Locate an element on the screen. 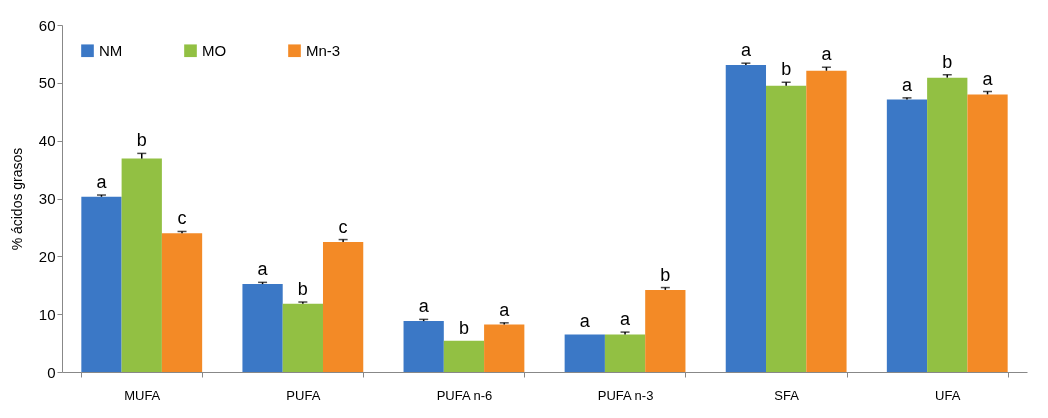 This screenshot has height=418, width=1048. x-tick-label: PUFA n-3 is located at coordinates (625, 395).